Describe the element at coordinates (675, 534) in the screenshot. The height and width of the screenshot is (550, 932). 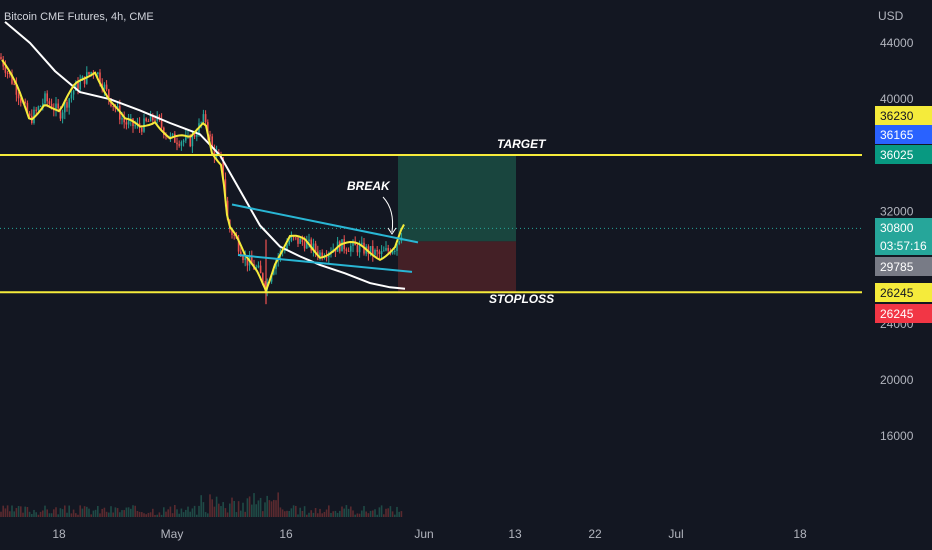
I see `x-tick-label: Jul` at that location.